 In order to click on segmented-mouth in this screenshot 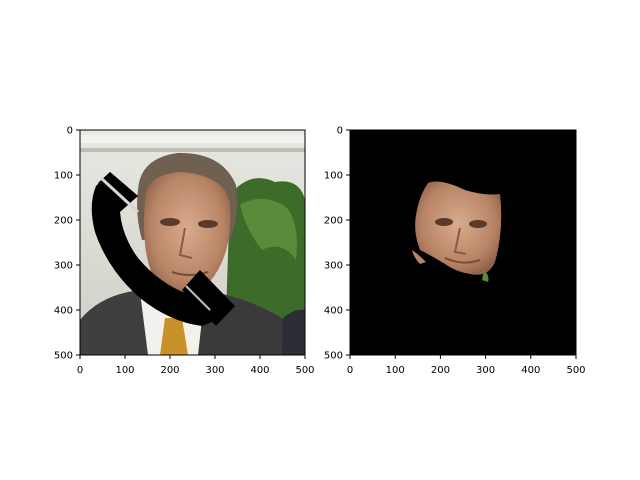, I will do `click(462, 260)`.